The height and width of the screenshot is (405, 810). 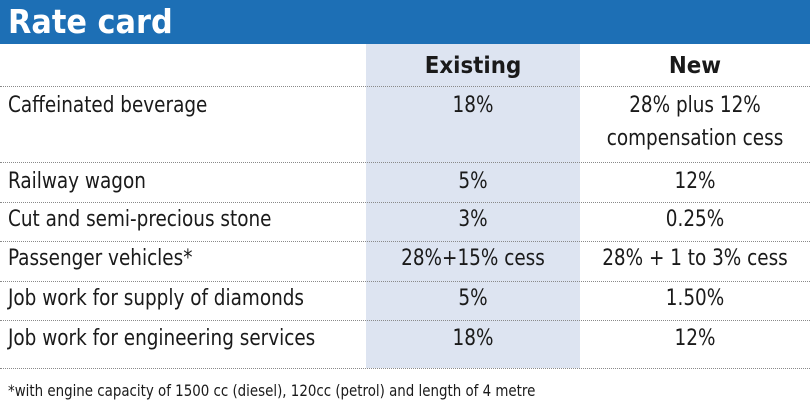 I want to click on column-header-new: New, so click(x=695, y=66).